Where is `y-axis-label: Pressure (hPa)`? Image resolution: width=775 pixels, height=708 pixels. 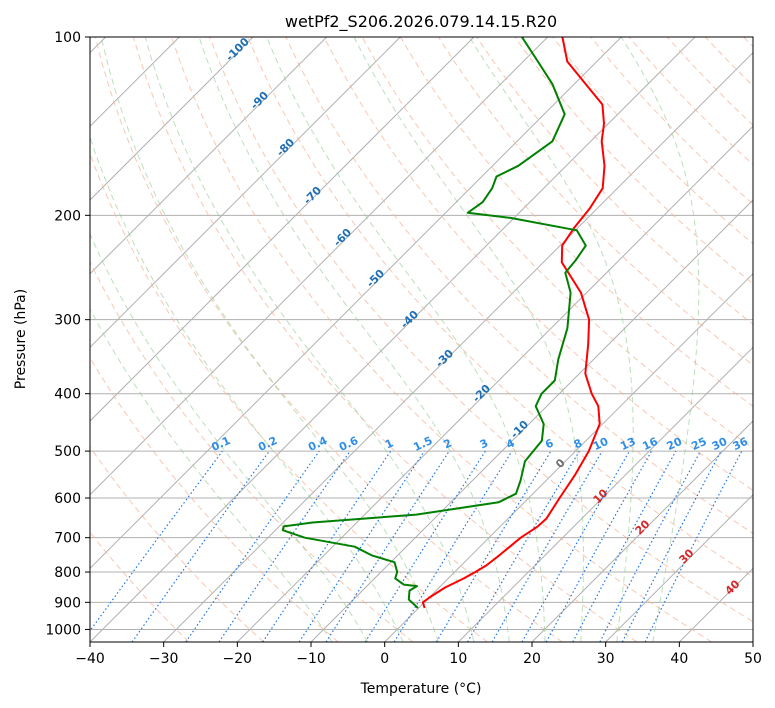
y-axis-label: Pressure (hPa) is located at coordinates (21, 339).